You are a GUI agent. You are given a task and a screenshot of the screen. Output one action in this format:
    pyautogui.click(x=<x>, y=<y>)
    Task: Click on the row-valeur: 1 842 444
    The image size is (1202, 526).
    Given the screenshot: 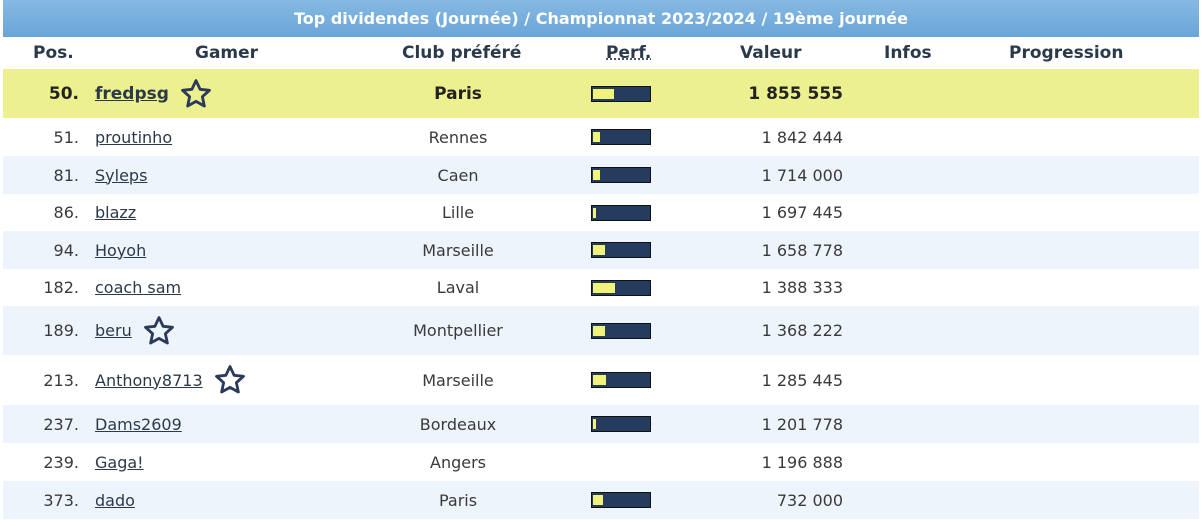 What is the action you would take?
    pyautogui.click(x=802, y=137)
    